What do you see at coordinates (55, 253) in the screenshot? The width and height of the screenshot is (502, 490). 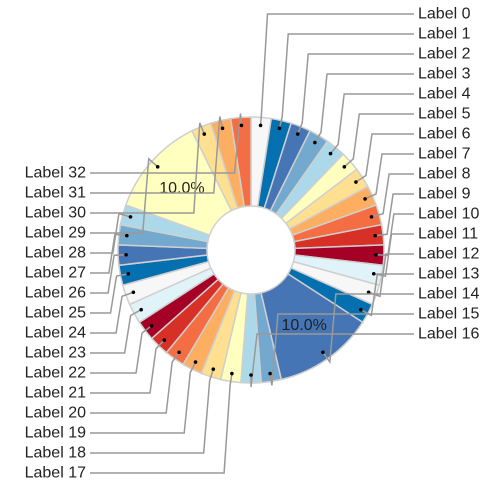 I see `slice-label-28: Label 28` at bounding box center [55, 253].